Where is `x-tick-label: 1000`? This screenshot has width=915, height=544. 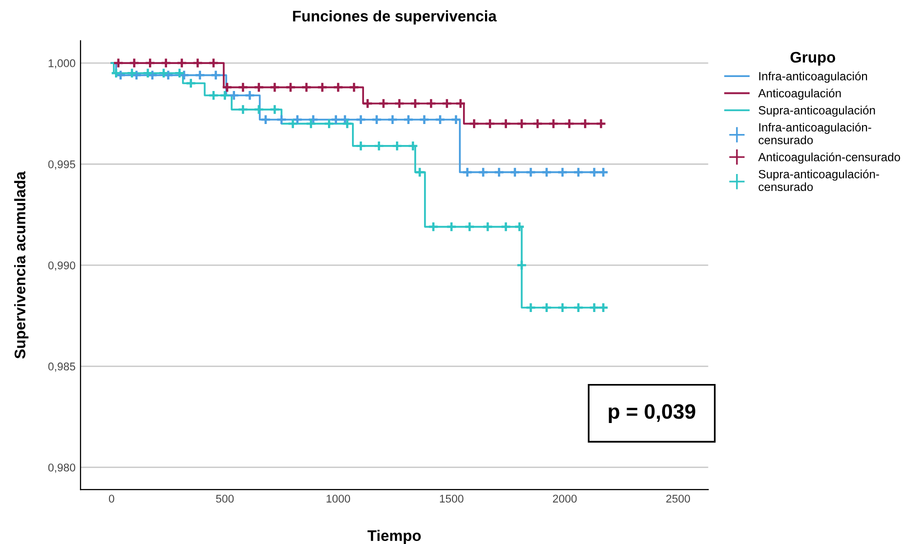
x-tick-label: 1000 is located at coordinates (338, 498).